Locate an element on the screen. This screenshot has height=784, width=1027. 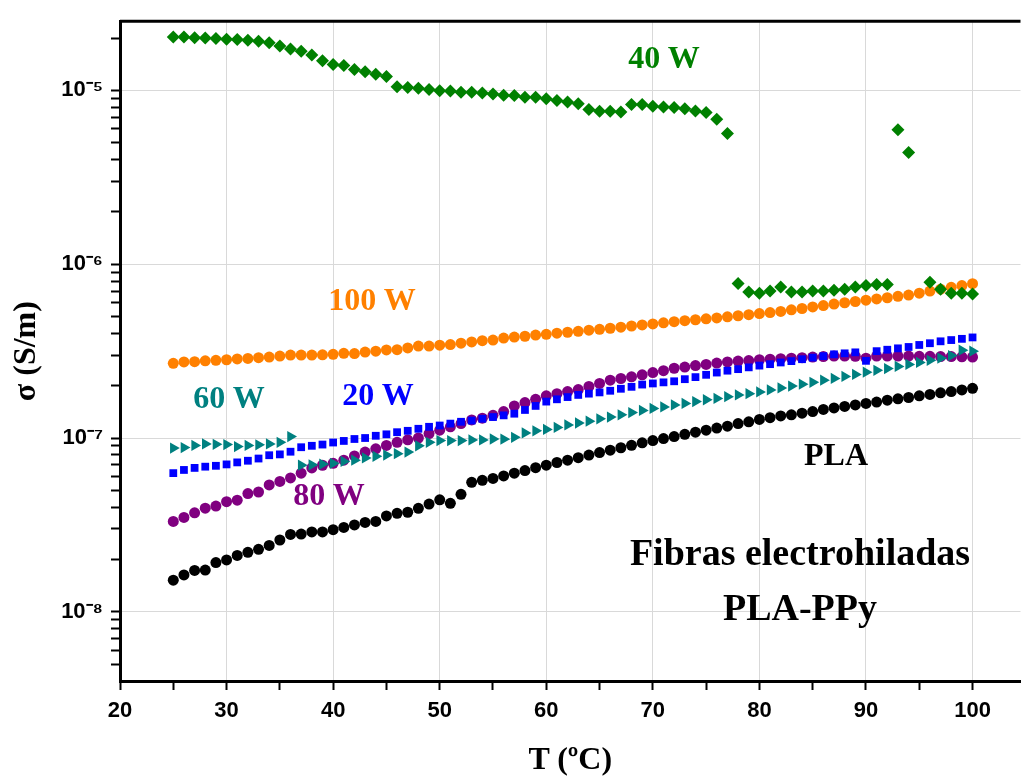
y-tick-label: 10⁻⁵ is located at coordinates (82, 89).